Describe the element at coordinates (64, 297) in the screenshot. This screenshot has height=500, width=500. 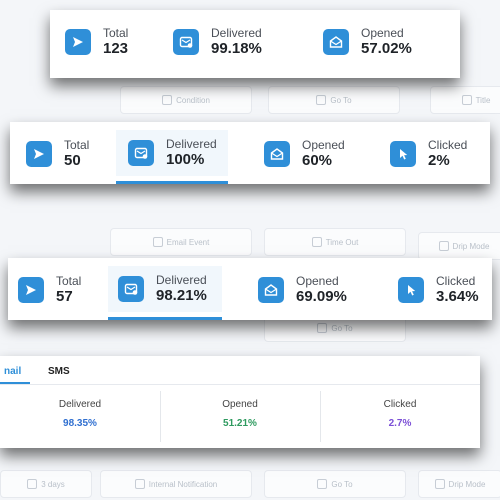
I see `stat-value: 57` at that location.